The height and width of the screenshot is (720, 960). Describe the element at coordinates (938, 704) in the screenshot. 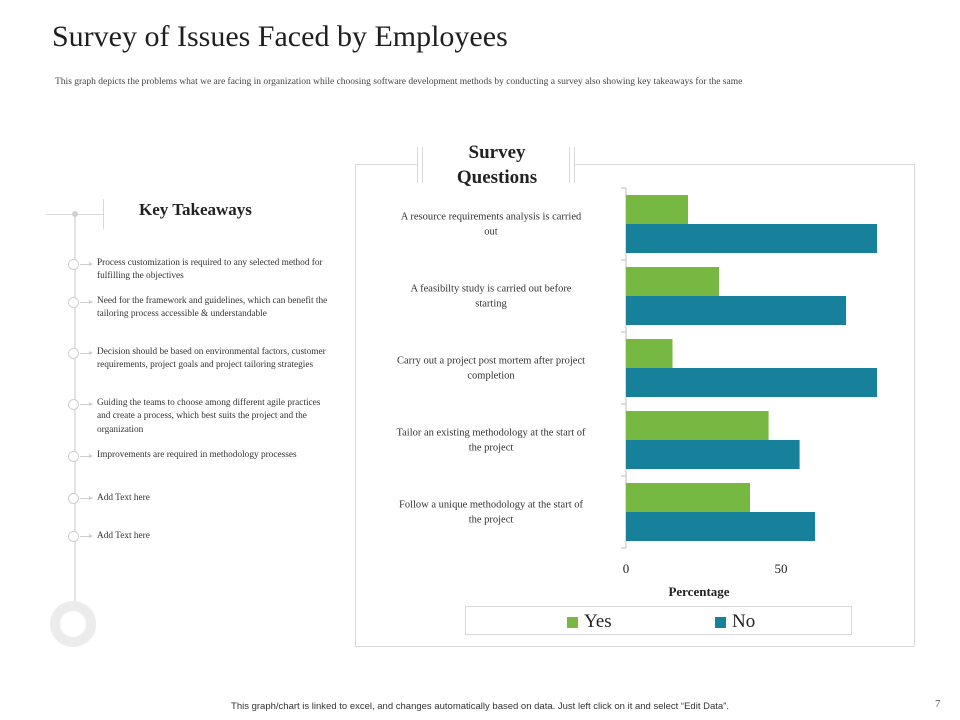

I see `page-number: 7` at that location.